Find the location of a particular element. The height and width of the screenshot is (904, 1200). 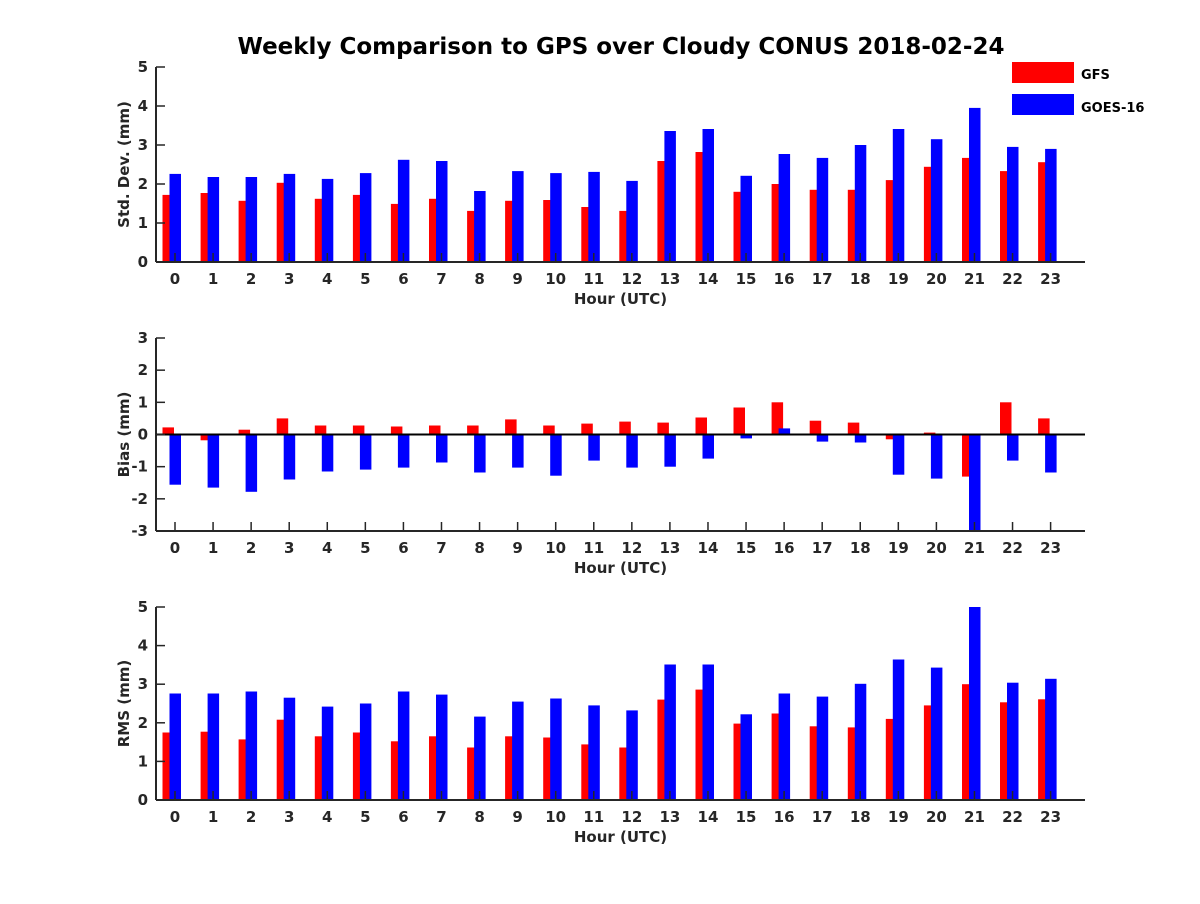

y-axis-label-rms: RMS (mm) is located at coordinates (124, 703).